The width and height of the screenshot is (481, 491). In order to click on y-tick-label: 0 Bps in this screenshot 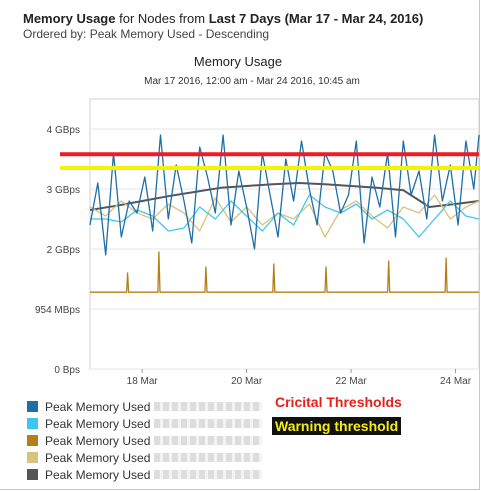, I will do `click(67, 370)`.